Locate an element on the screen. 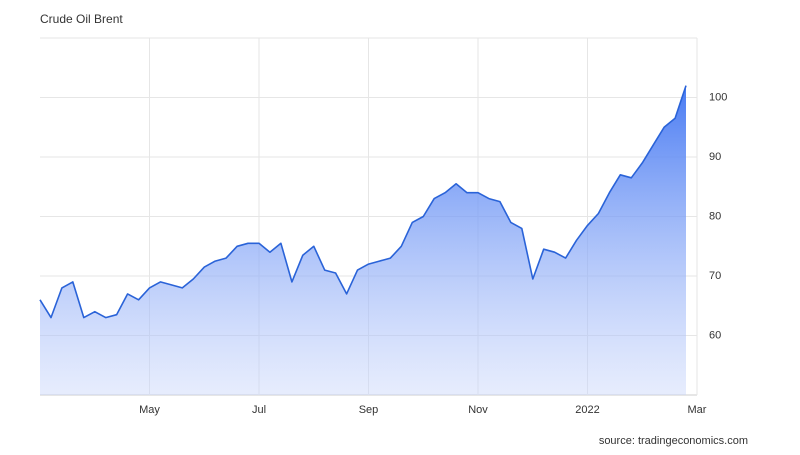  chart-title: Crude Oil Brent is located at coordinates (81, 19).